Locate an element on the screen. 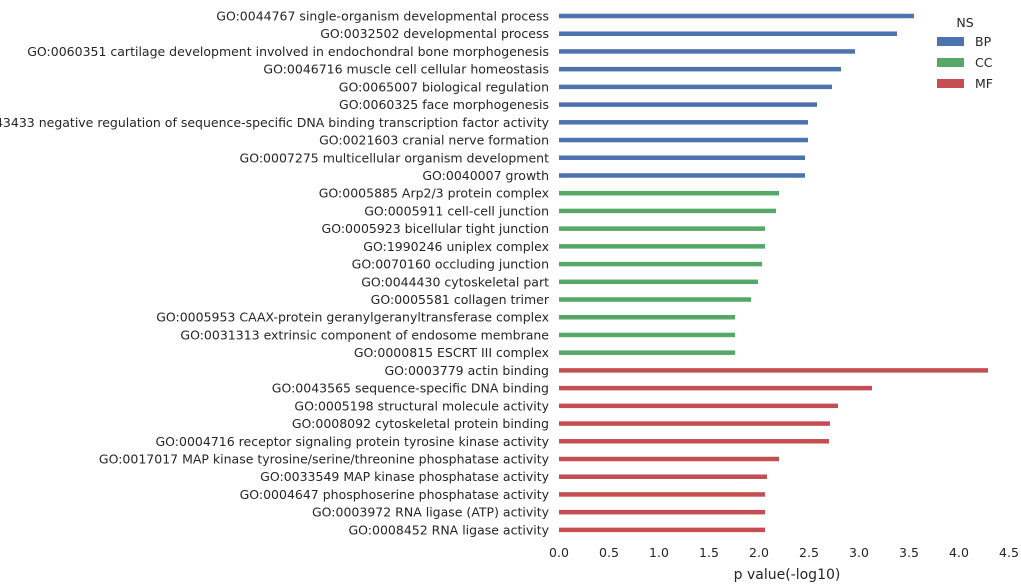  x-tick-label: 4.5 is located at coordinates (1009, 552).